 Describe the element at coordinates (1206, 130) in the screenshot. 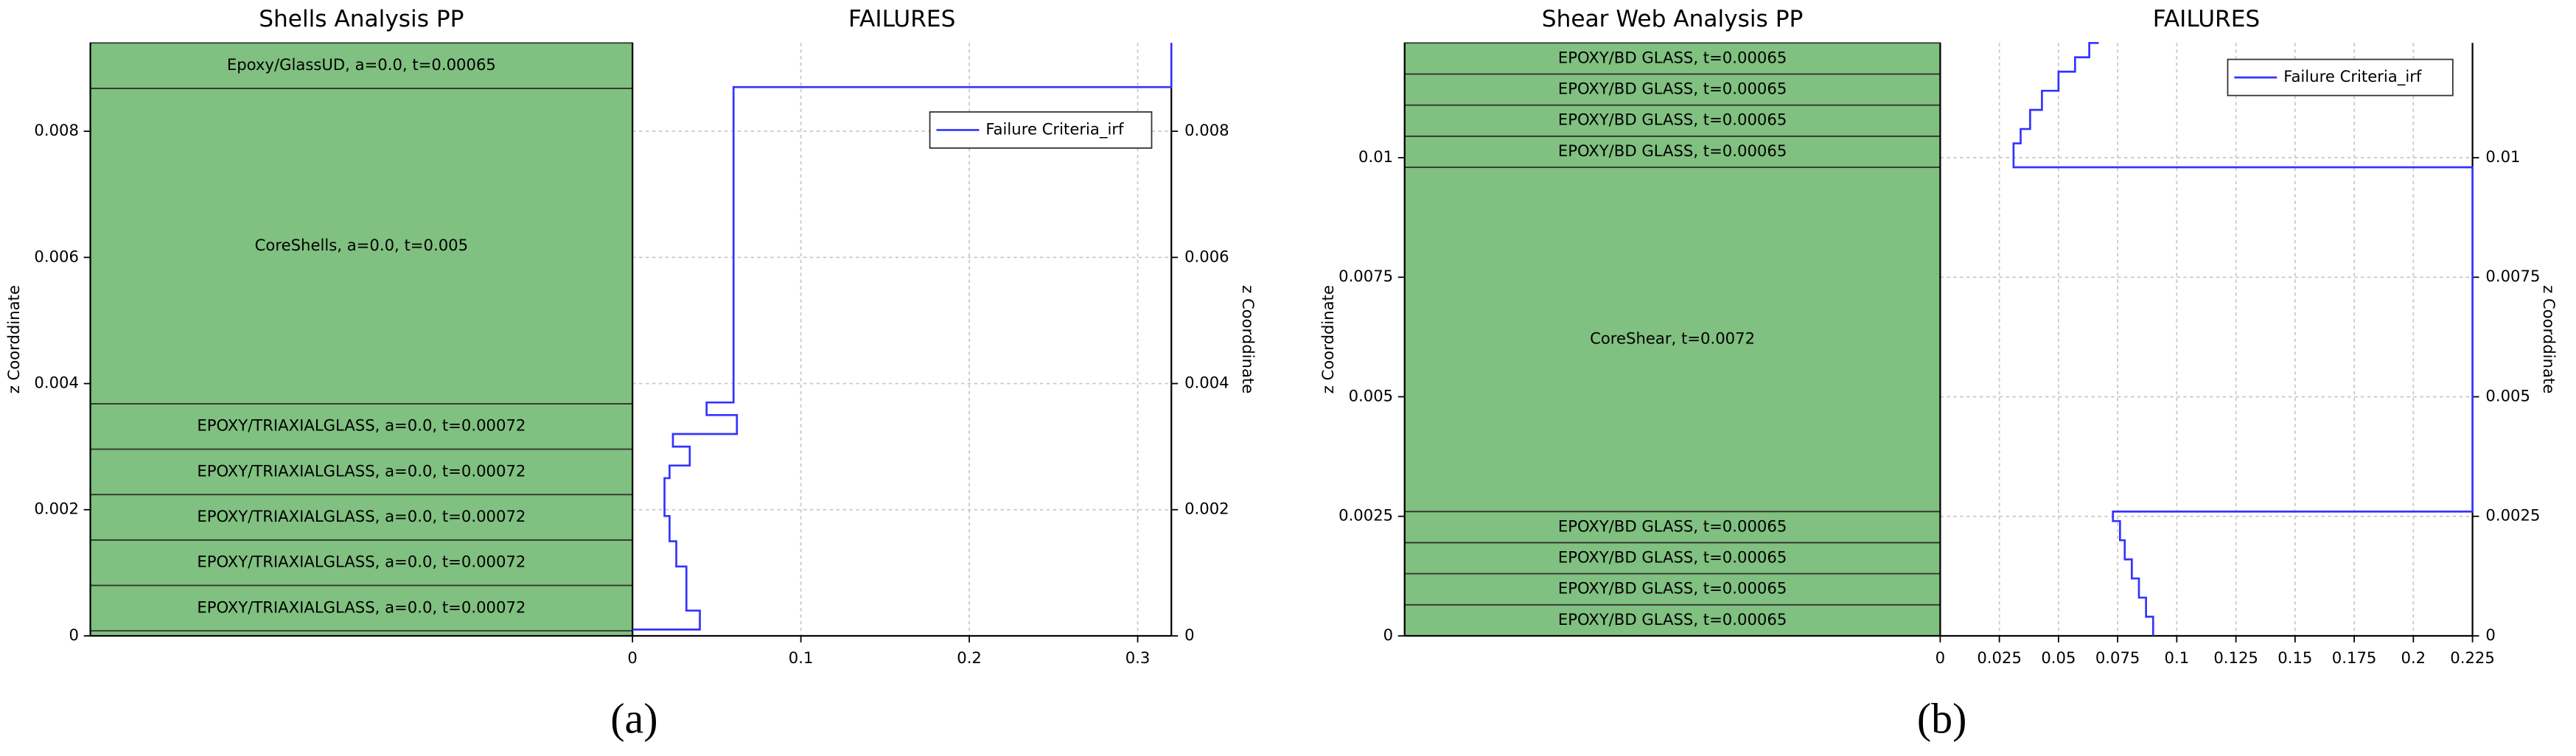

I see `y2-tick-label: 0.008` at that location.